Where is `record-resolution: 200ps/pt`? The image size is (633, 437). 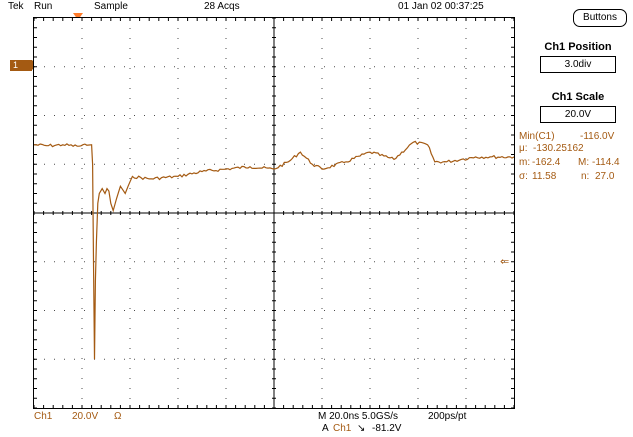 record-resolution: 200ps/pt is located at coordinates (447, 416).